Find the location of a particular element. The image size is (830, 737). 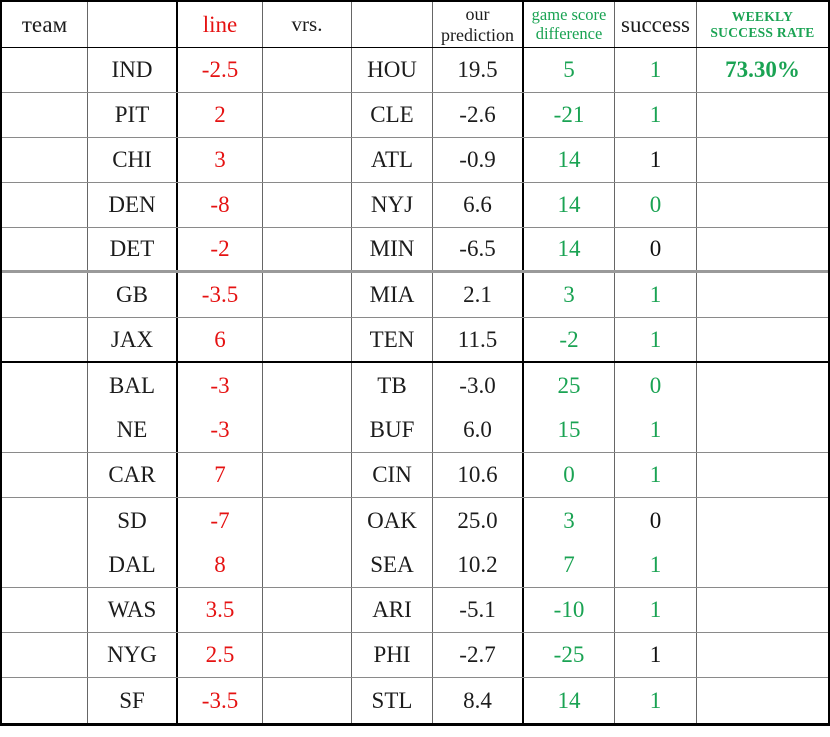

opponent-cell: CIN is located at coordinates (391, 475).